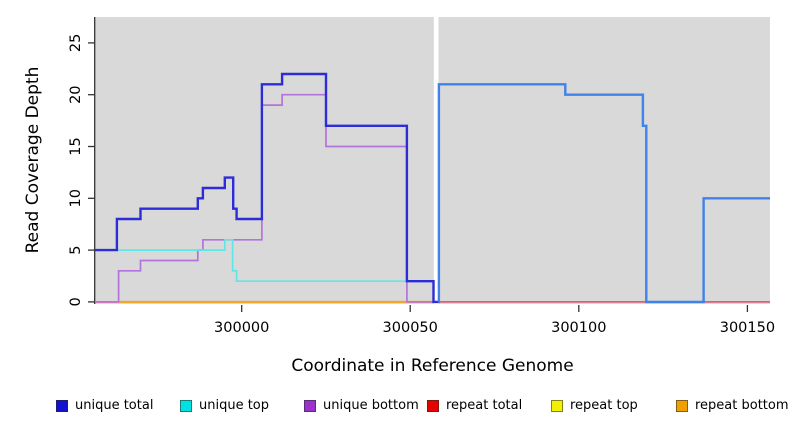  What do you see at coordinates (310, 406) in the screenshot?
I see `legend-swatch-unique-bottom` at bounding box center [310, 406].